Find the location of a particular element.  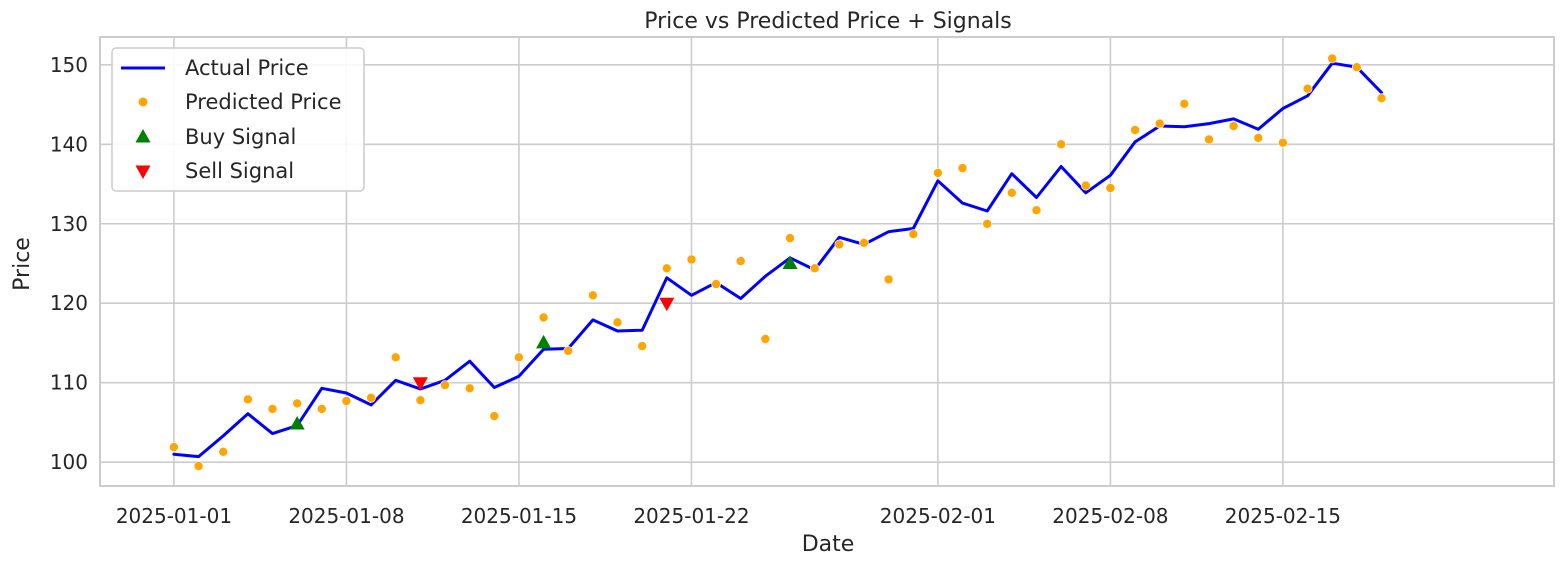

x-axis-title: Date is located at coordinates (828, 544).